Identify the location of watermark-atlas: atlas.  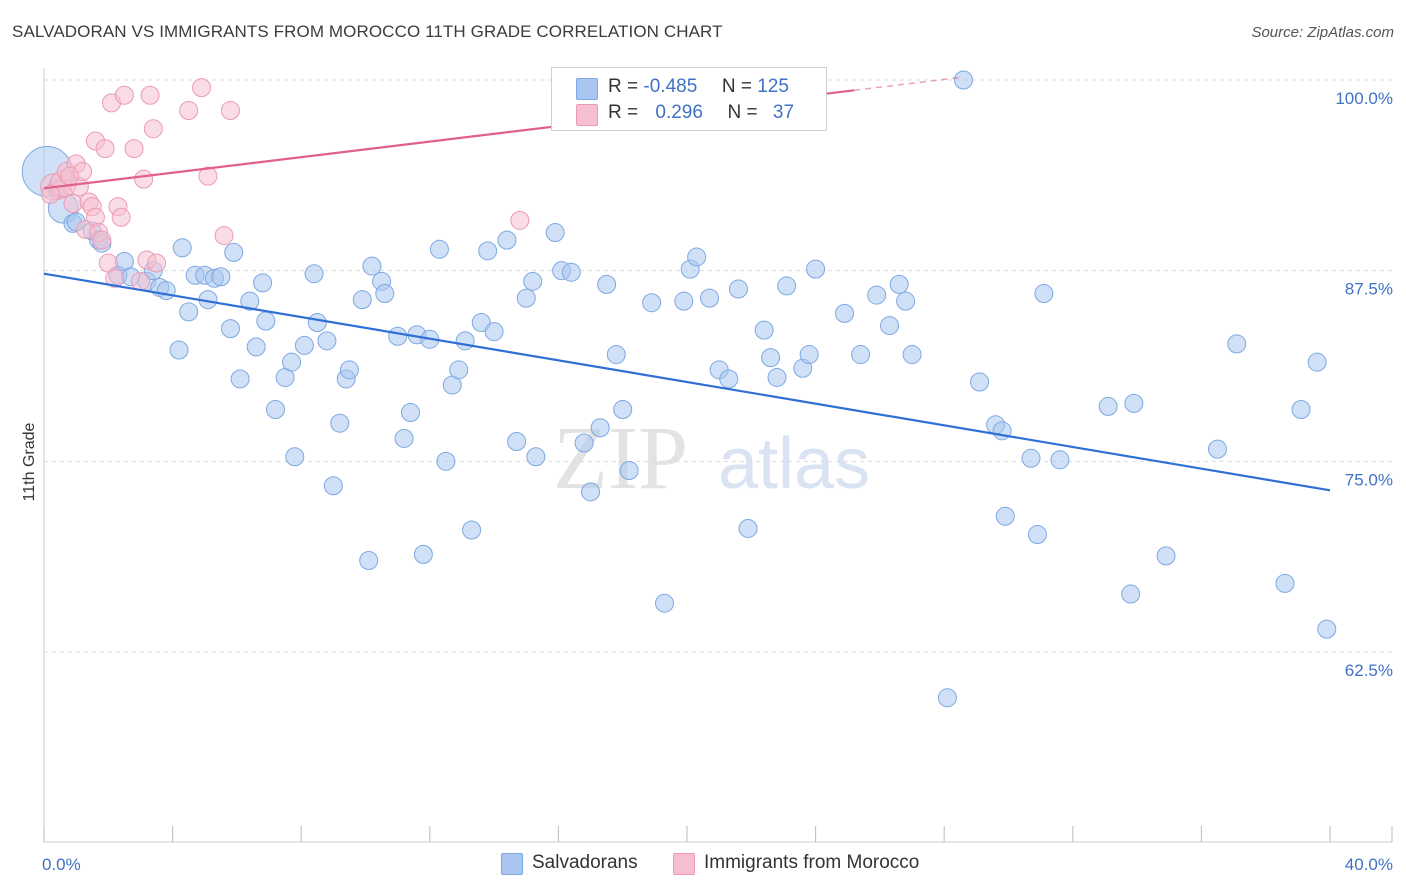
(794, 464).